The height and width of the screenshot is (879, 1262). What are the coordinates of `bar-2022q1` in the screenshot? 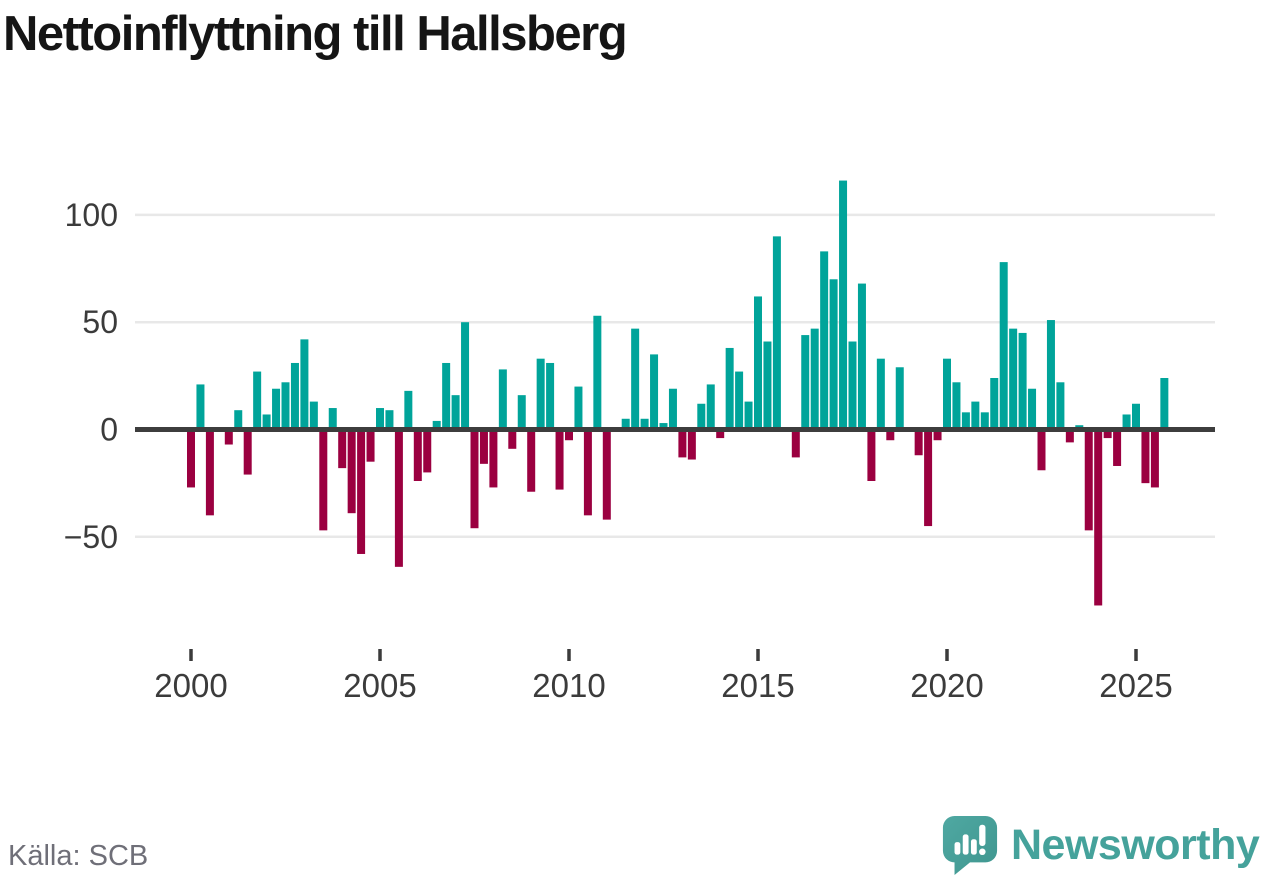 It's located at (1022, 381).